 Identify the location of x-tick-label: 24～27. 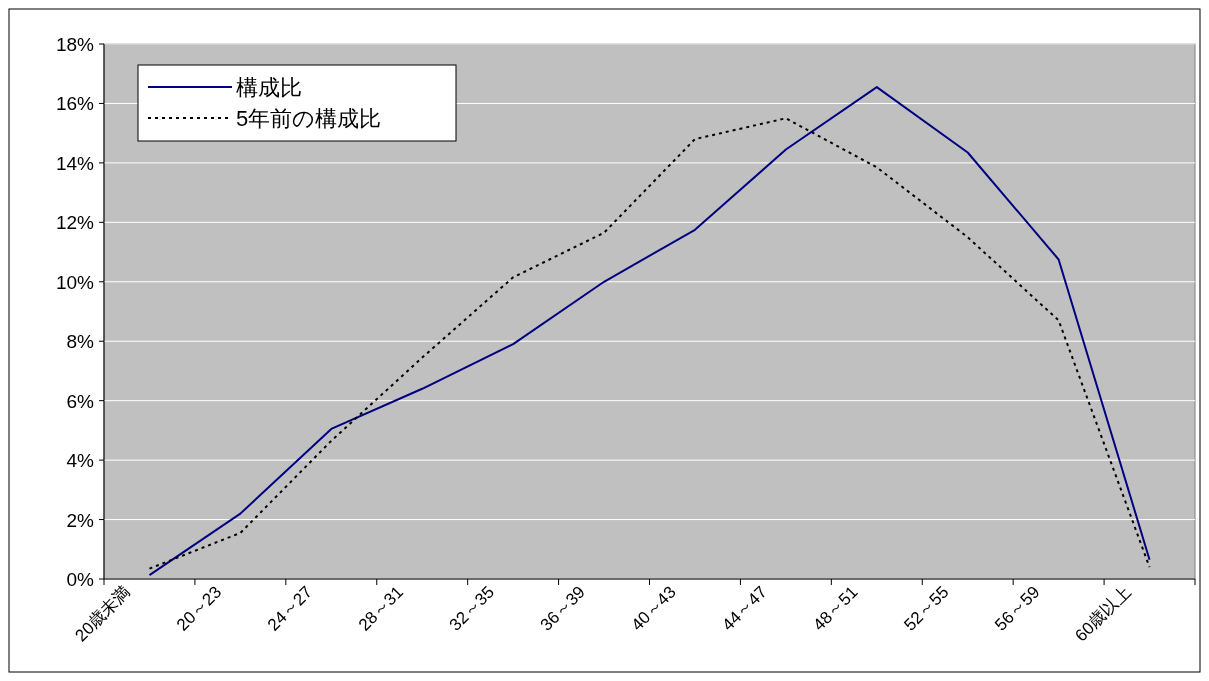
(290, 608).